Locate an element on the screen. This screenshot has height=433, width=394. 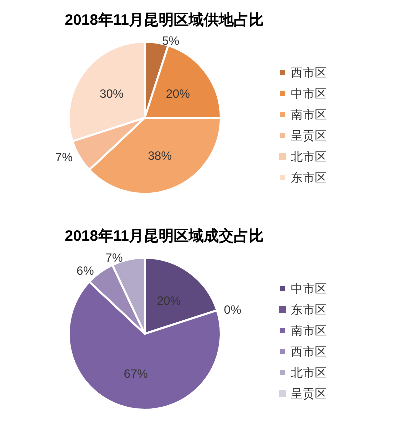
data-label: 5% is located at coordinates (171, 41).